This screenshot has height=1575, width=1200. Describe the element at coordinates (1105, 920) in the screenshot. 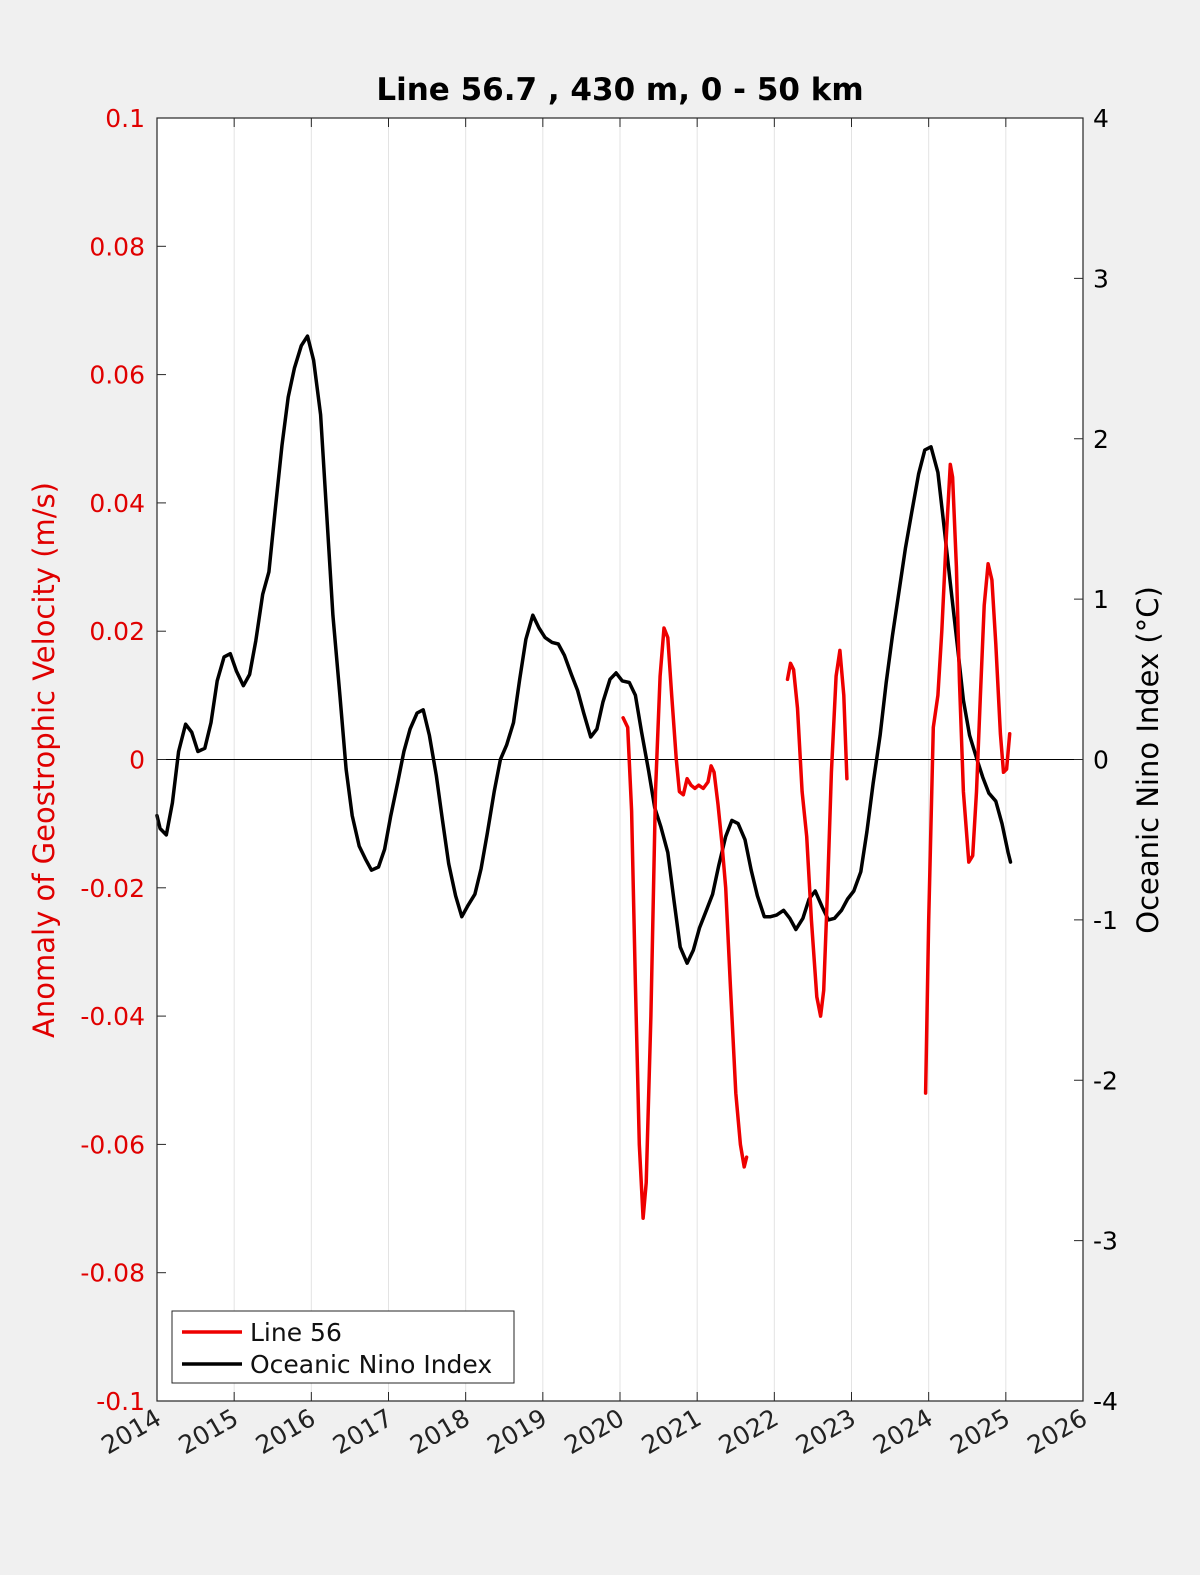

I see `right-tick-label: -1` at that location.